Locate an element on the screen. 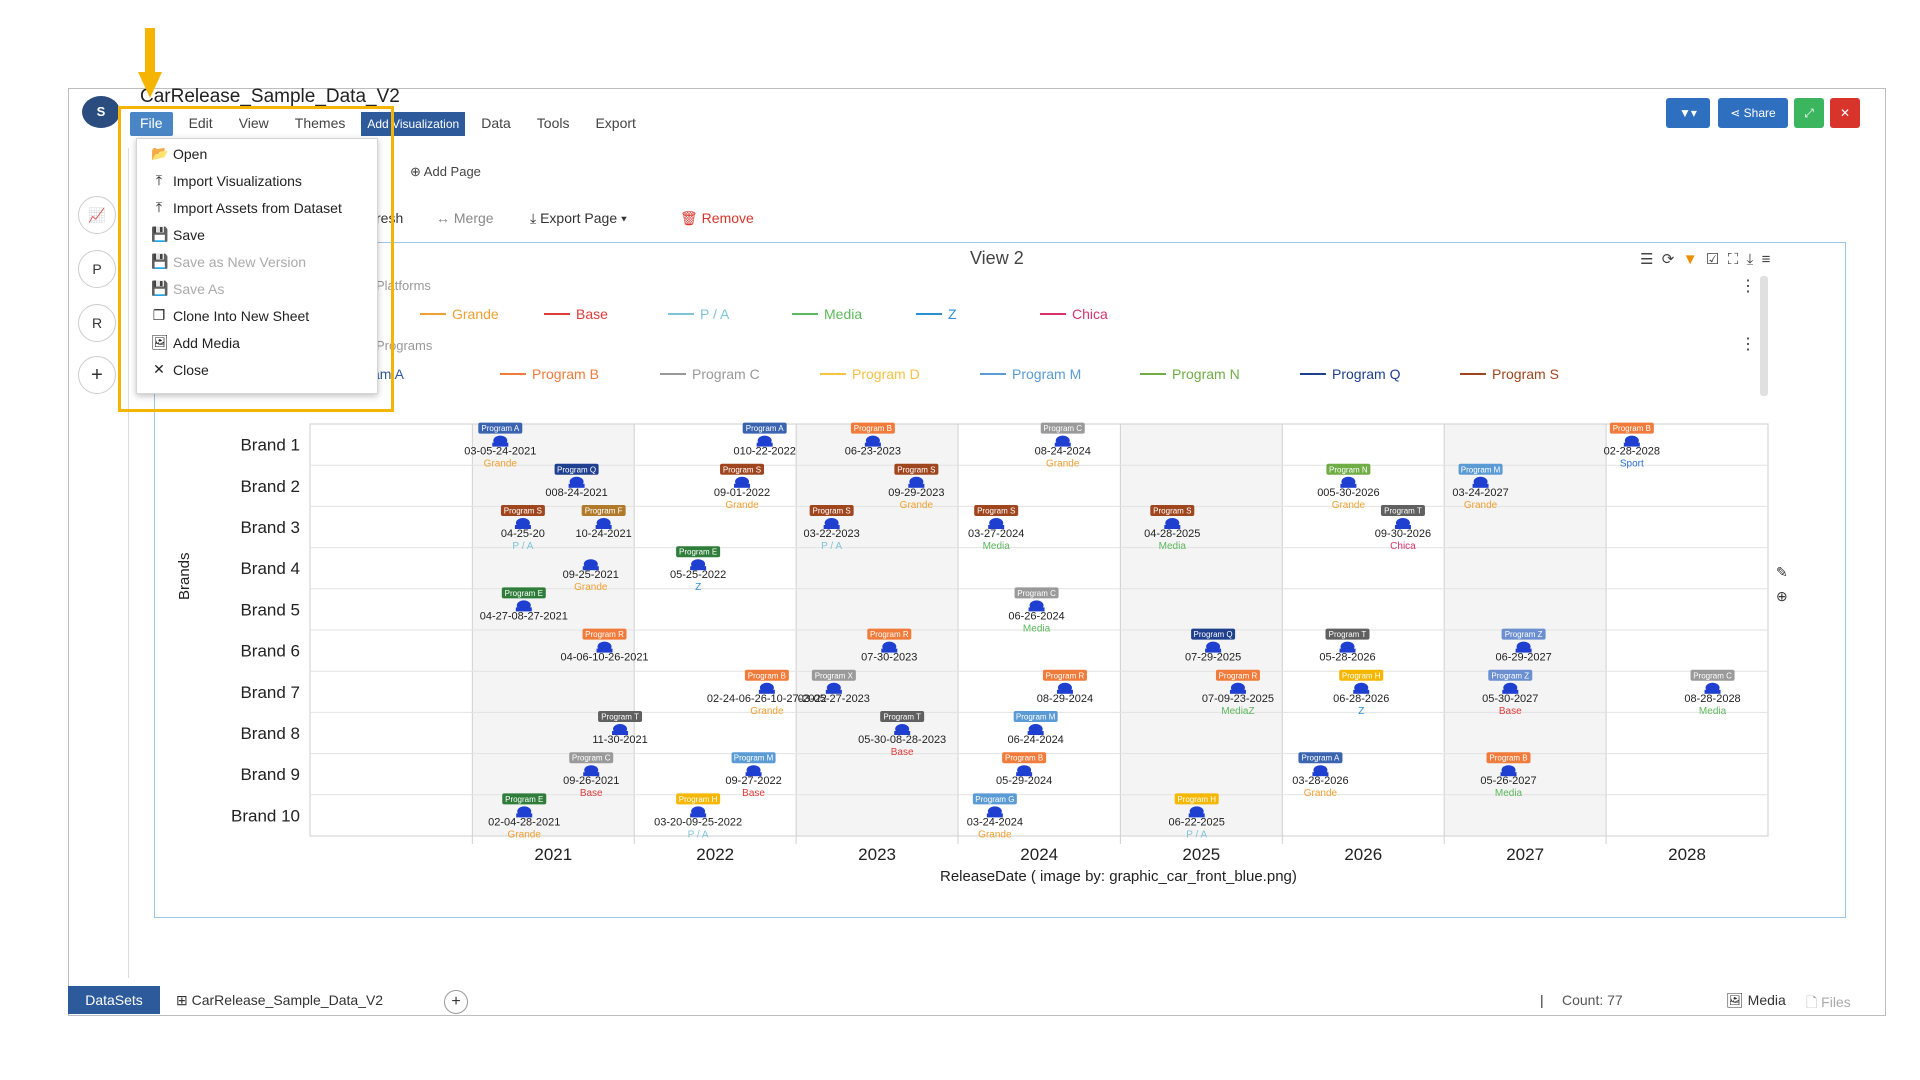 Image resolution: width=1920 pixels, height=1080 pixels. menu-tools: Tools is located at coordinates (553, 123).